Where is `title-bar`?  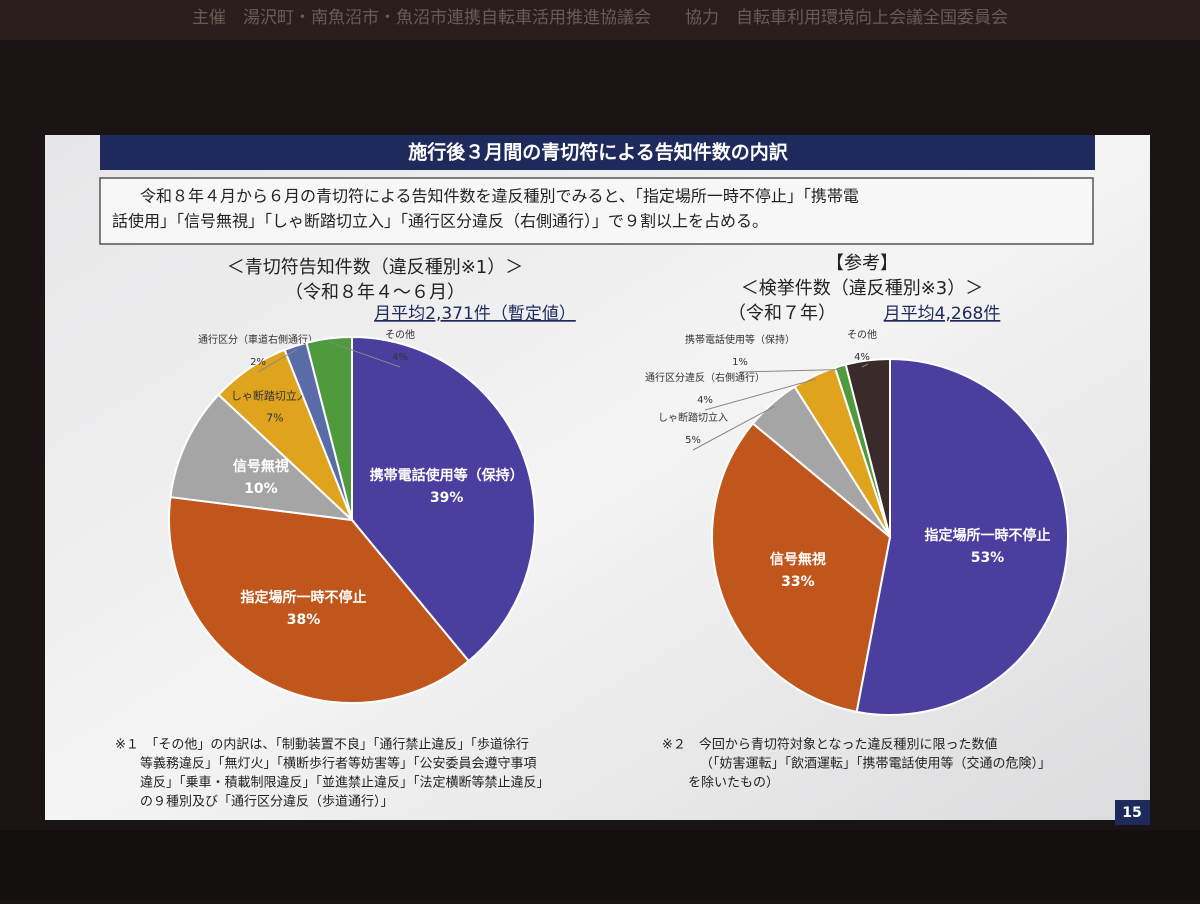
title-bar is located at coordinates (597, 152).